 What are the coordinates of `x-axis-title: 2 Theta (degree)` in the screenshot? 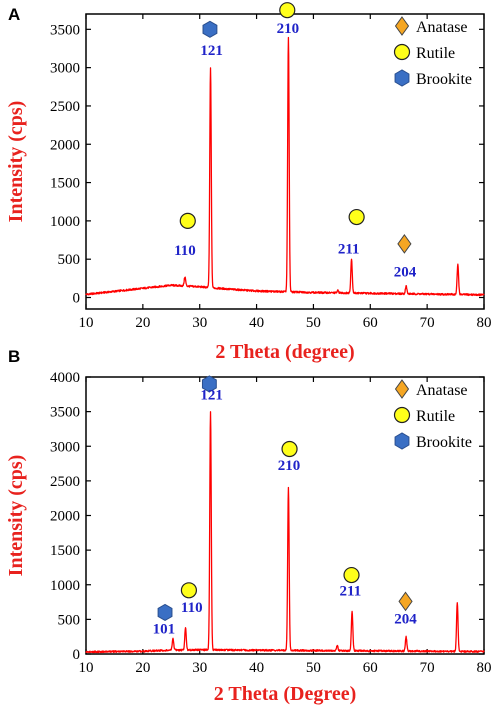 It's located at (284, 352).